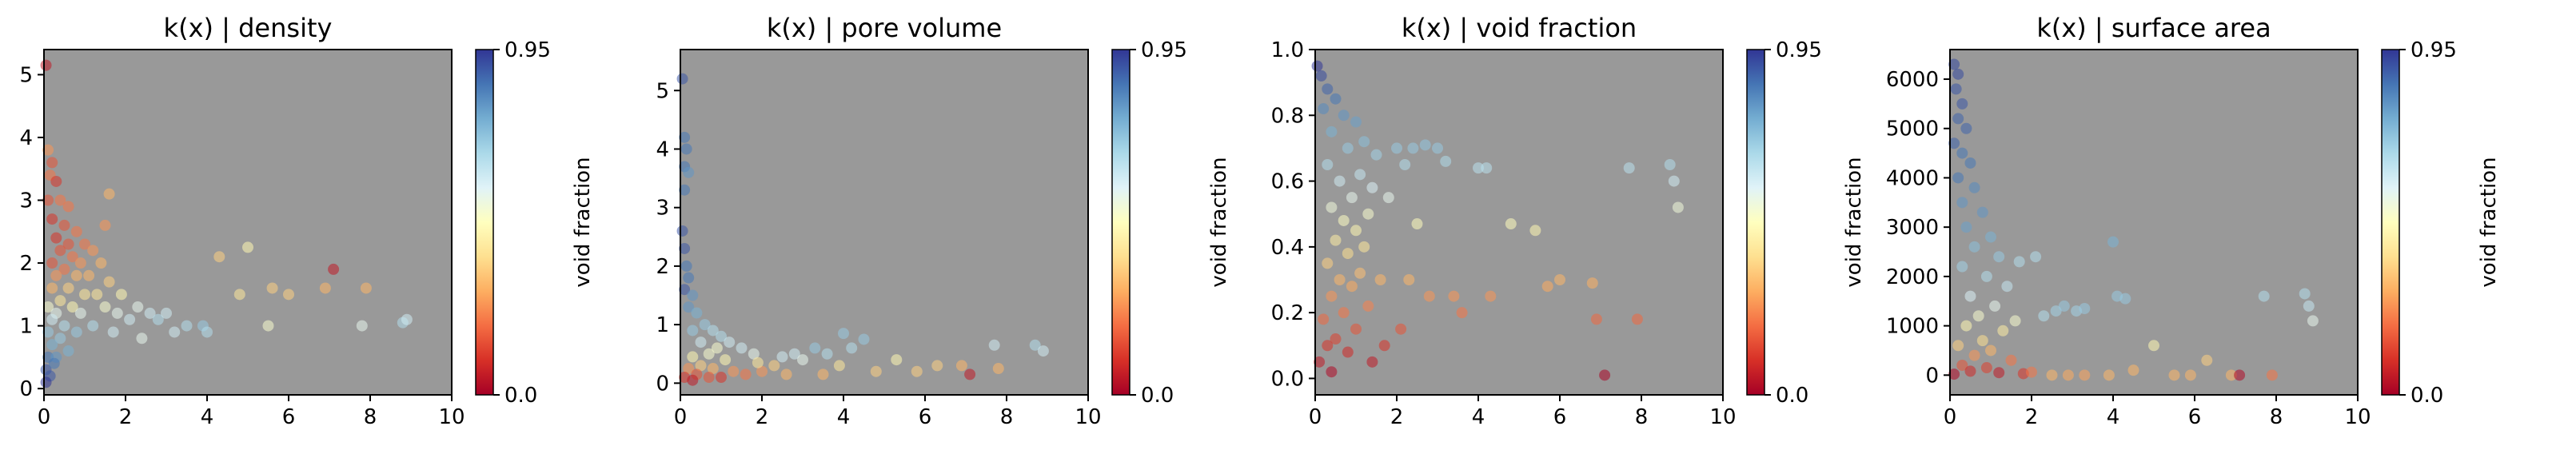 The height and width of the screenshot is (466, 2576). I want to click on x-tick-label: 8, so click(2276, 417).